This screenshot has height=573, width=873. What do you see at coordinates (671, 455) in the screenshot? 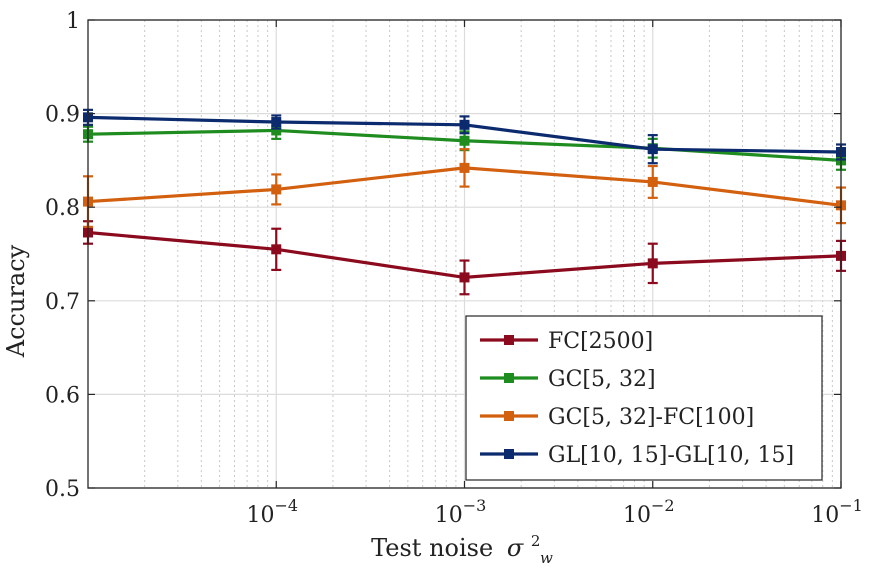
I see `legend-label: GL[10, 15]-GL[10, 15]` at bounding box center [671, 455].